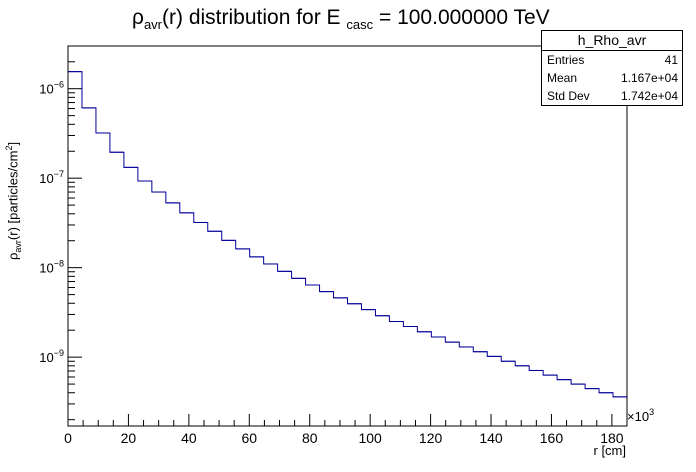 The image size is (696, 472). I want to click on x-tick-label: 0, so click(68, 438).